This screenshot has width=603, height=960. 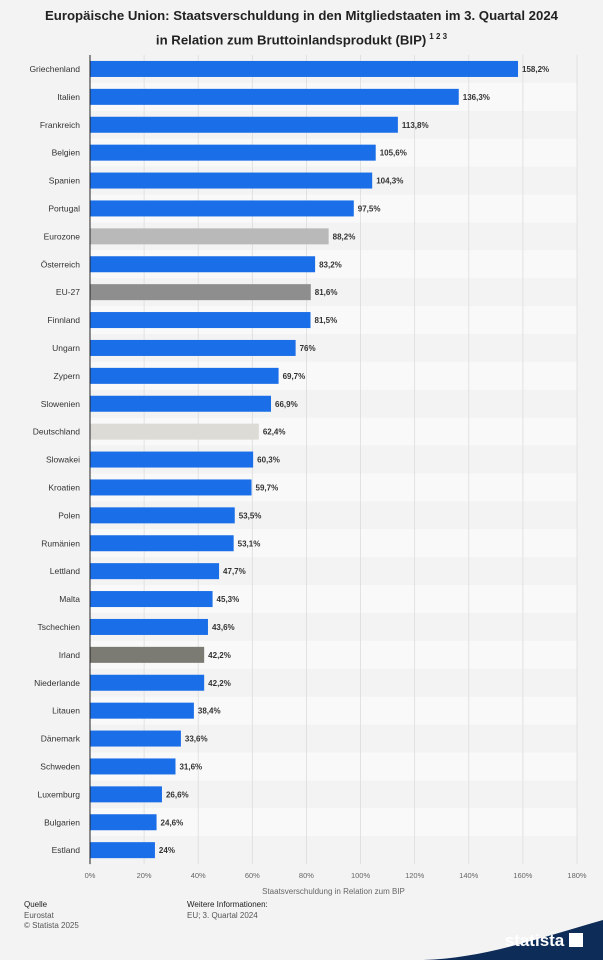 What do you see at coordinates (69, 599) in the screenshot?
I see `category-label: Malta` at bounding box center [69, 599].